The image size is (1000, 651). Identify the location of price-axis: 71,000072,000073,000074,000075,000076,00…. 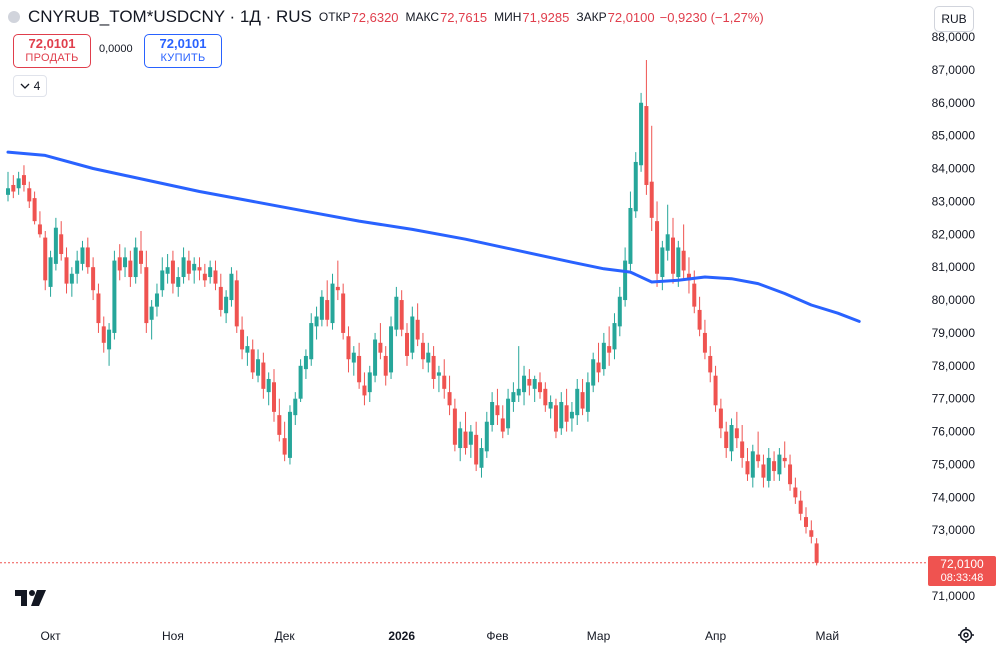
(954, 316).